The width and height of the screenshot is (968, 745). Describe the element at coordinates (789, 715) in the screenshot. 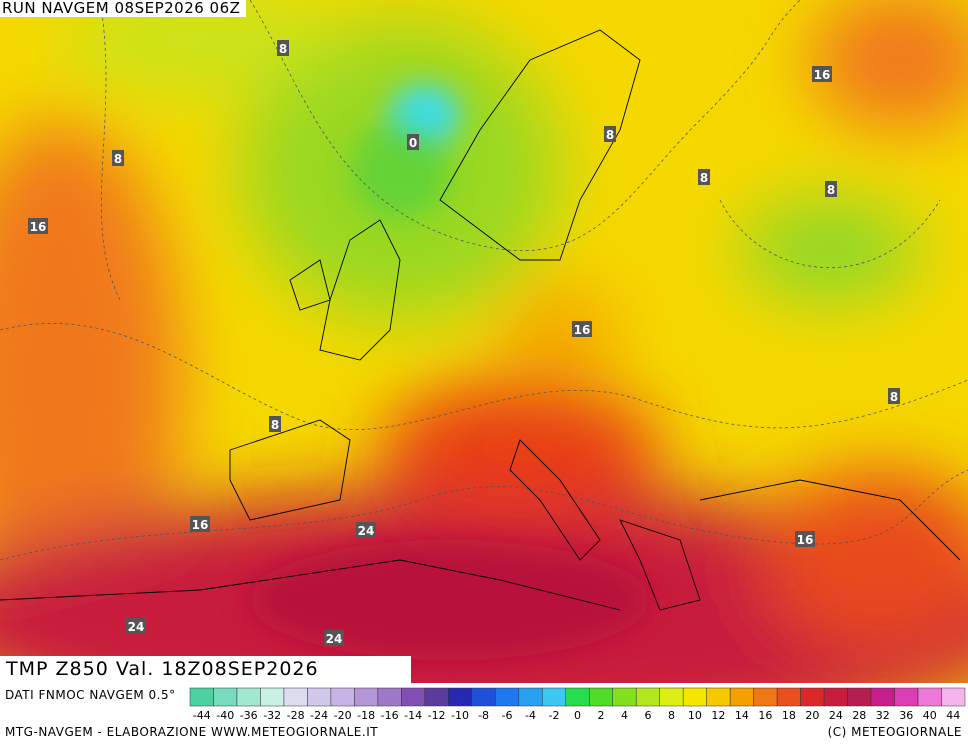

I see `colorbar-label: 18` at that location.